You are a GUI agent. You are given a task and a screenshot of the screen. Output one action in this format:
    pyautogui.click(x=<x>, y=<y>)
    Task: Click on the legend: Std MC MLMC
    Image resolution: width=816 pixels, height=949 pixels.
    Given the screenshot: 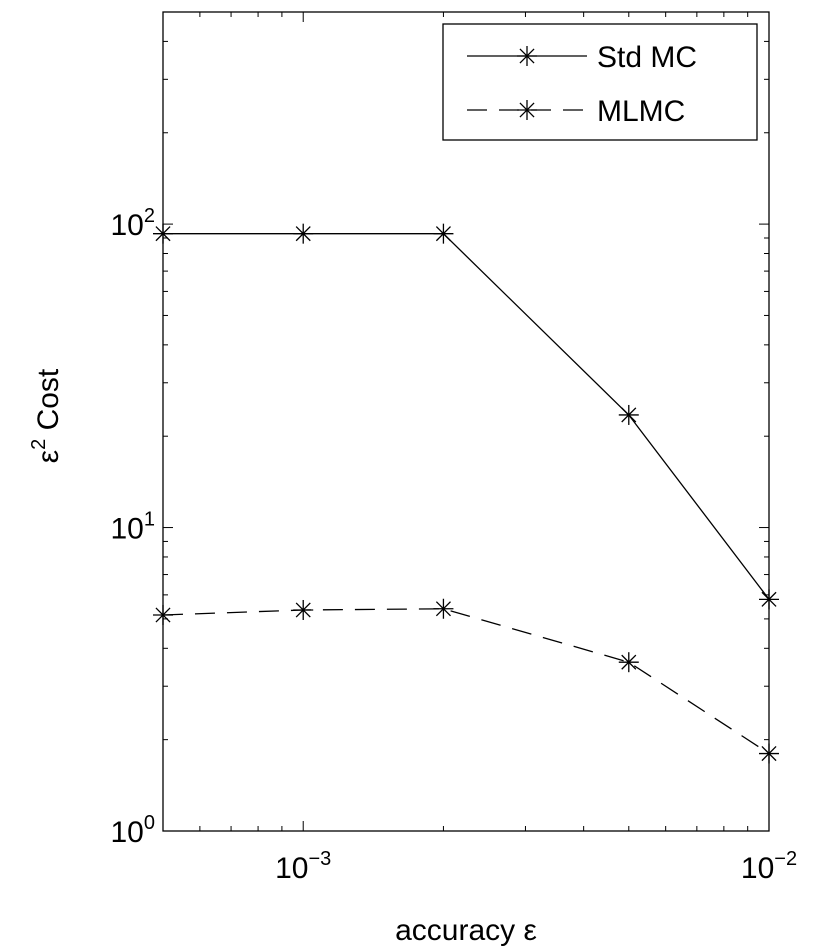 What is the action you would take?
    pyautogui.click(x=600, y=82)
    